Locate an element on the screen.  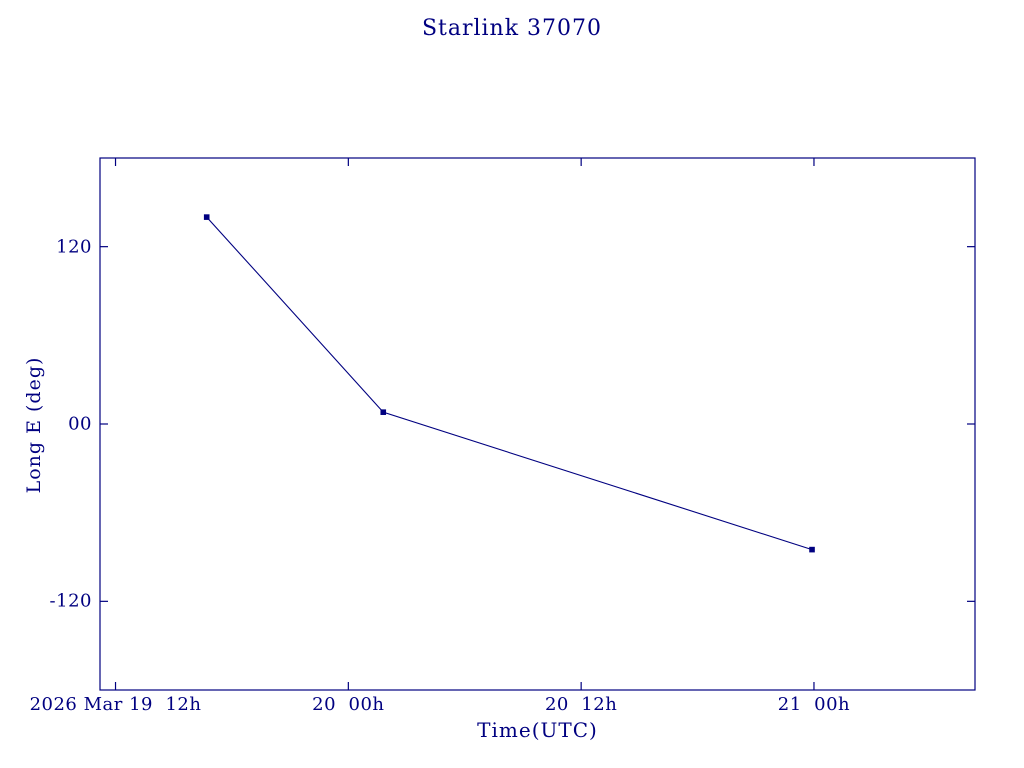
y-tick-label-1: 00 is located at coordinates (80, 424).